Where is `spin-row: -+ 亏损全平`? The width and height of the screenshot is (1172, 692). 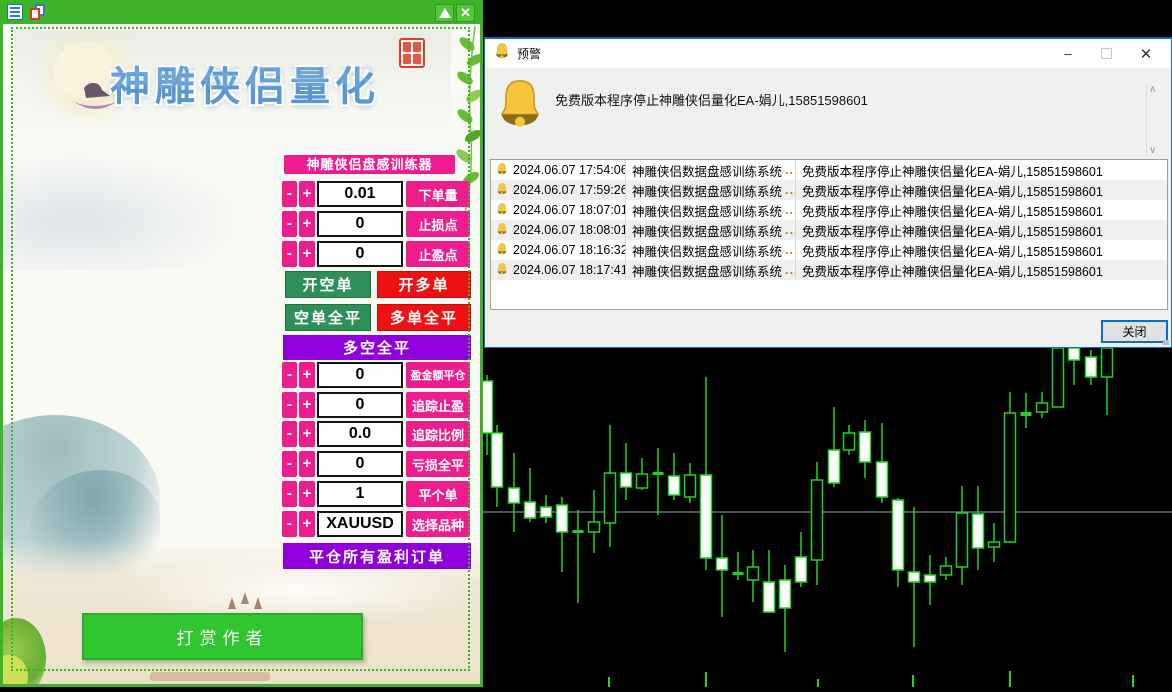 spin-row: -+ 亏损全平 is located at coordinates (377, 464).